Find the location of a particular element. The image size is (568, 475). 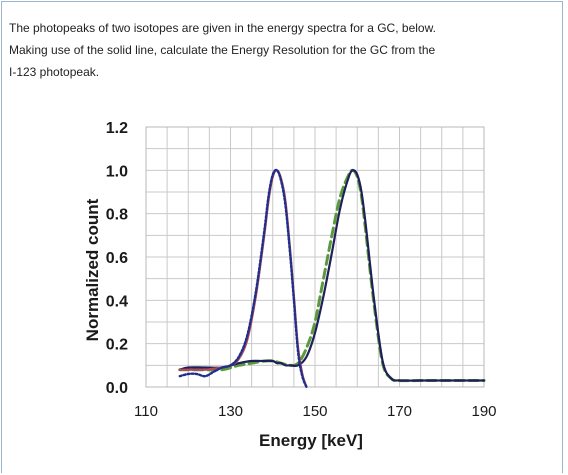

x-tick-label: 170 is located at coordinates (399, 411).